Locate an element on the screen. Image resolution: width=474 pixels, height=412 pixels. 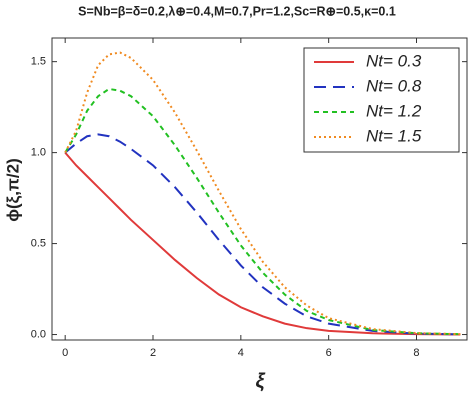
x-tick-label: 0 is located at coordinates (65, 353).